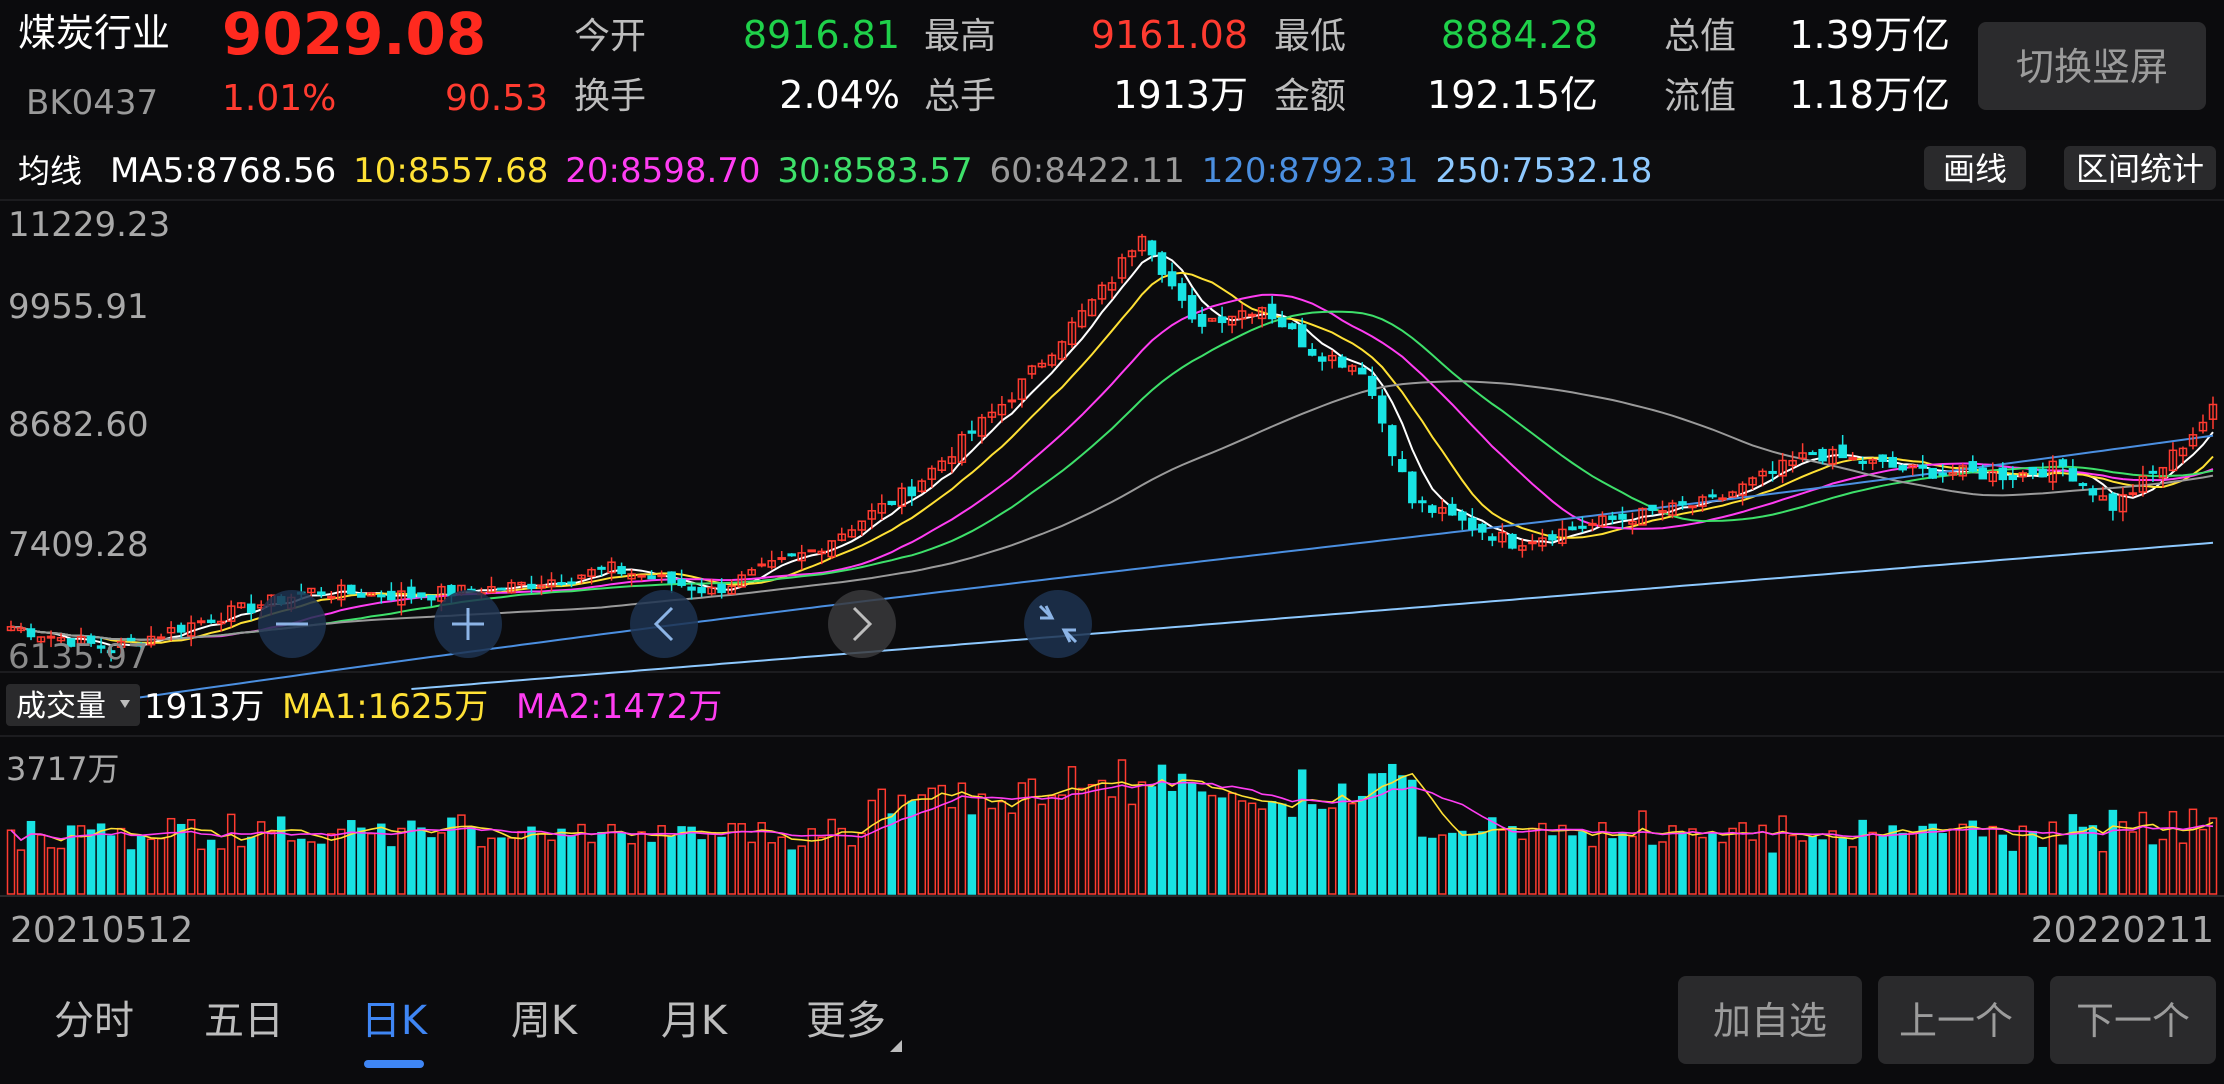 This screenshot has width=2224, height=1084. What do you see at coordinates (854, 1025) in the screenshot?
I see `tab-more: 更多` at bounding box center [854, 1025].